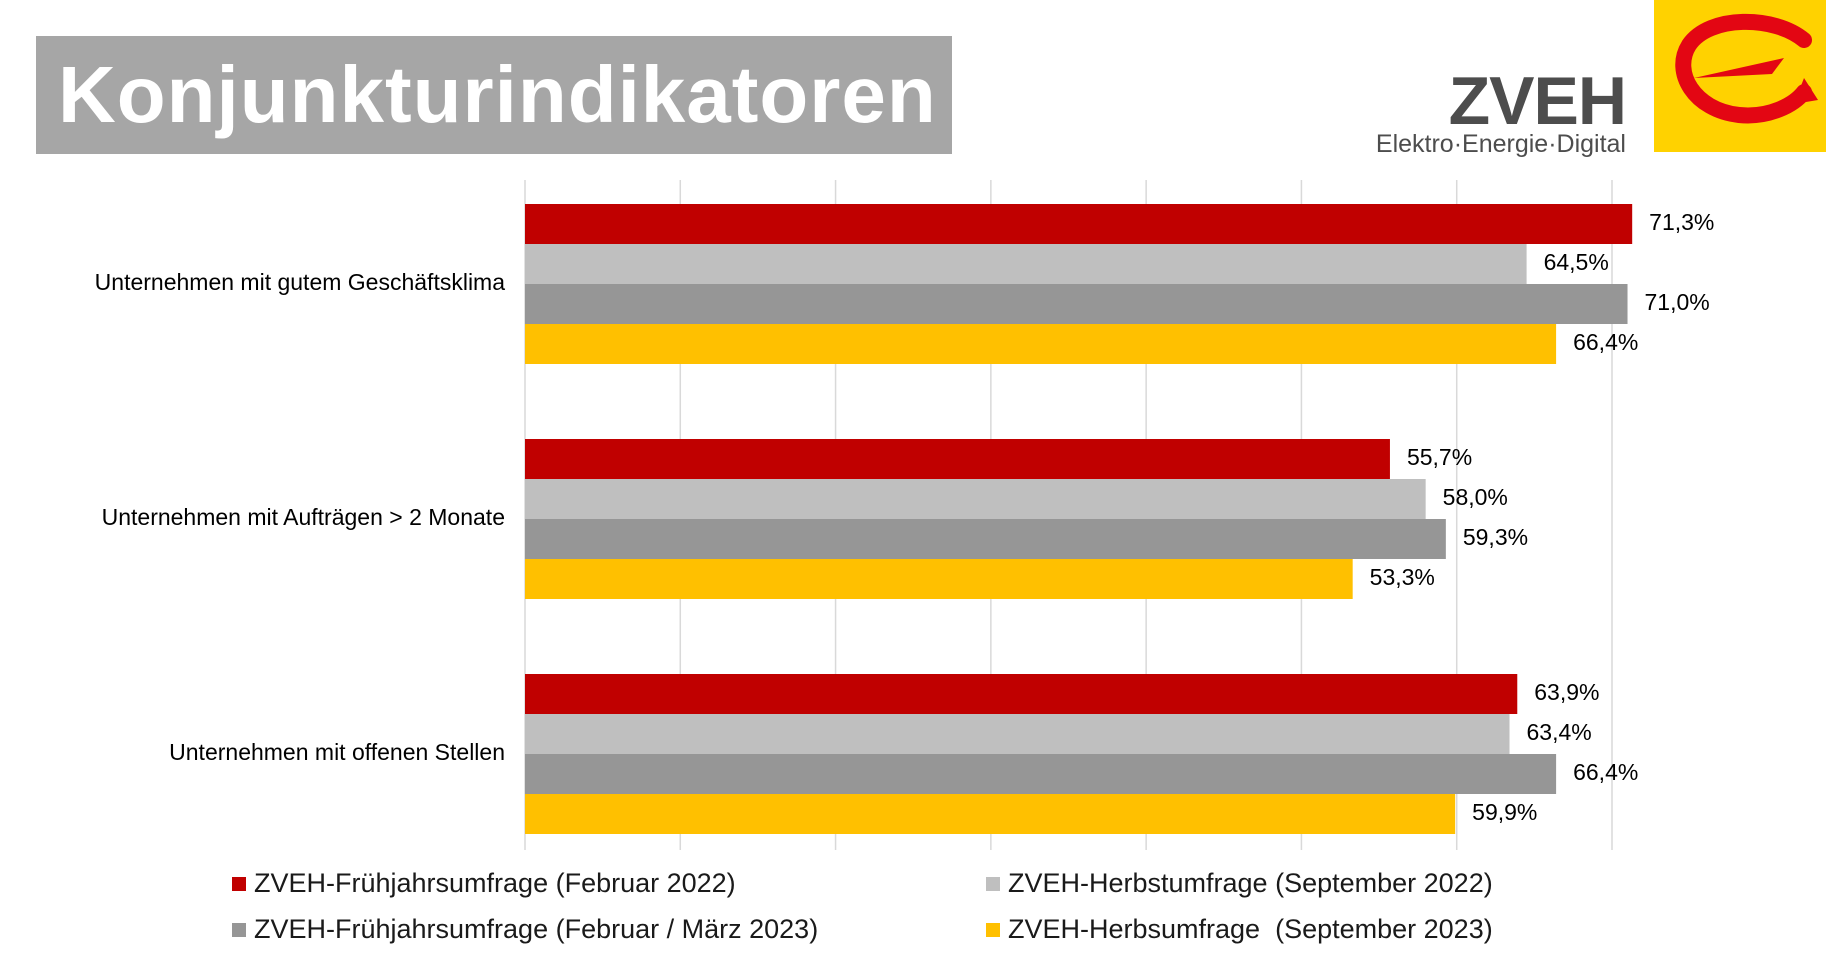  Describe the element at coordinates (1500, 144) in the screenshot. I see `brand-tagline: Elektro·Energie·Digital` at that location.